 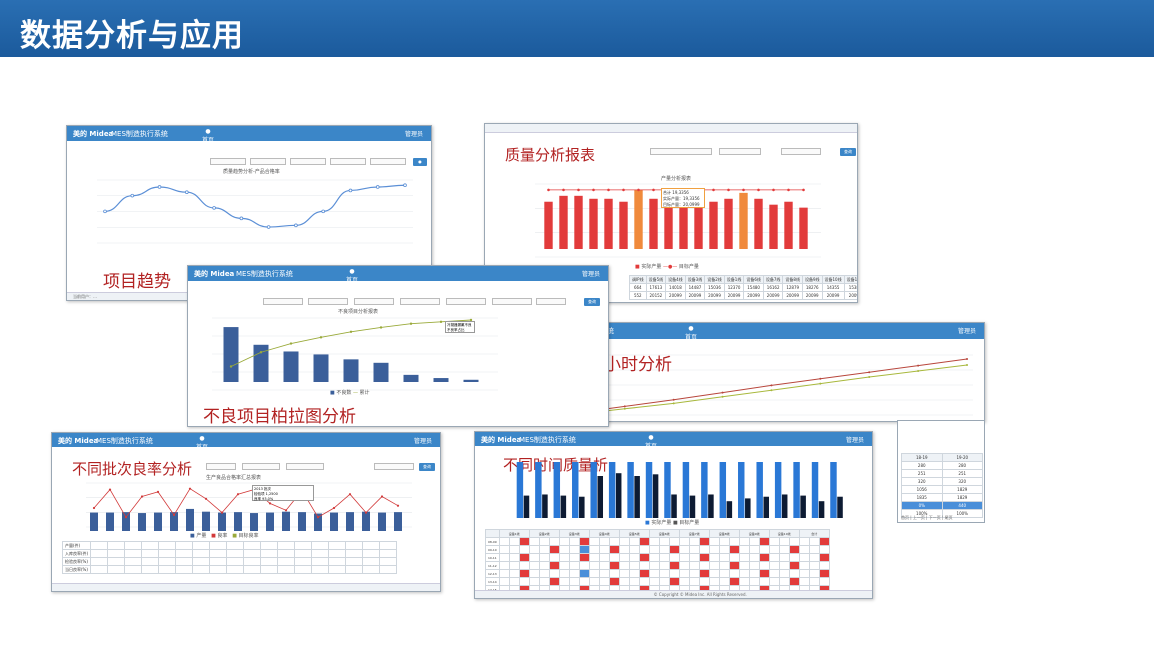 What do you see at coordinates (574, 533) in the screenshot?
I see `table-header: 设备3线` at bounding box center [574, 533].